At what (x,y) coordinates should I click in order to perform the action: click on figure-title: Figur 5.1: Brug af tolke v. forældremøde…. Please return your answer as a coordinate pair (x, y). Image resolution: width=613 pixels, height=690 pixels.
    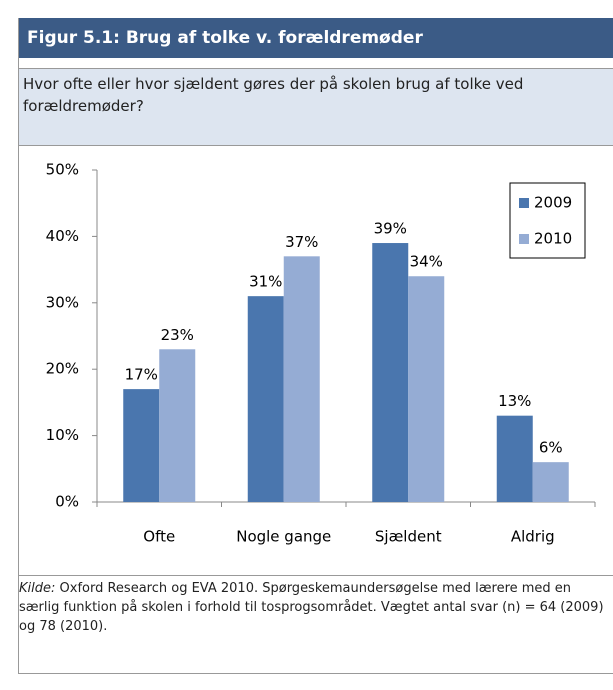
    Looking at the image, I should click on (316, 38).